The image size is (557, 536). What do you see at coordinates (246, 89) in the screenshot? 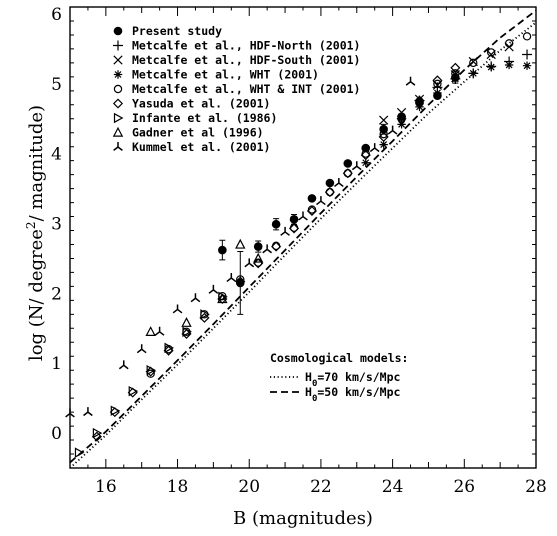
I see `legend-label: Metcalfe et al., WHT & INT (2001)` at bounding box center [246, 89].